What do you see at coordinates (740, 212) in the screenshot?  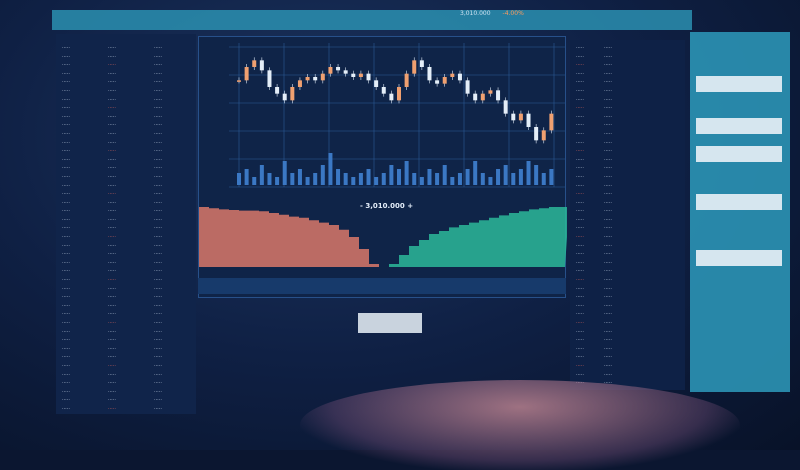 I see `order-form-panel` at bounding box center [740, 212].